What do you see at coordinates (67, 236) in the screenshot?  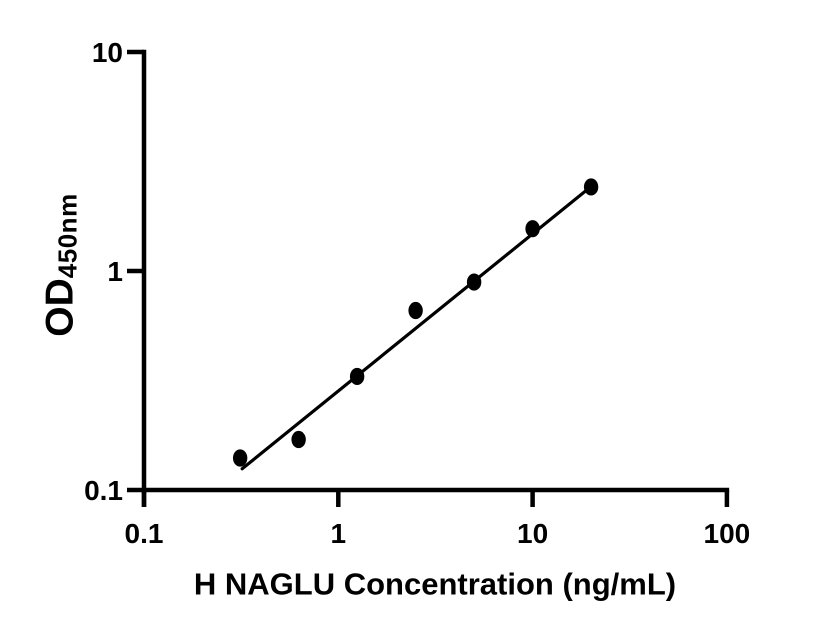 I see `y-axis-title-subscript: 450nm` at bounding box center [67, 236].